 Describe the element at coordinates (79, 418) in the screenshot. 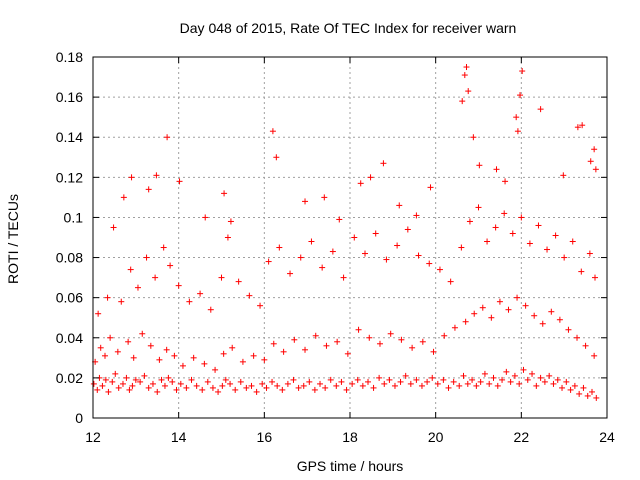

I see `y-tick-label: 0` at that location.